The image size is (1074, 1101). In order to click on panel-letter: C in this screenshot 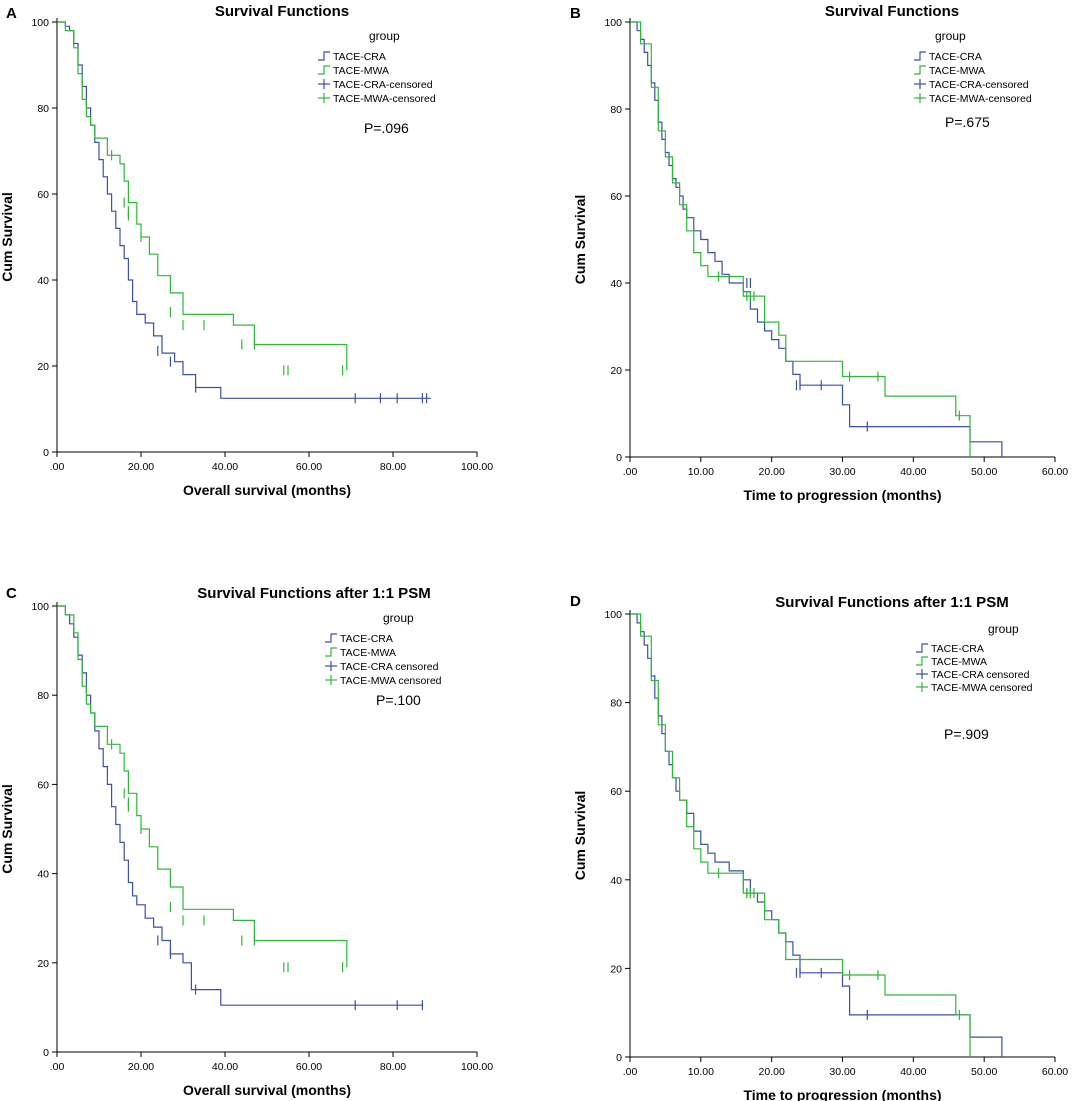, I will do `click(11, 593)`.